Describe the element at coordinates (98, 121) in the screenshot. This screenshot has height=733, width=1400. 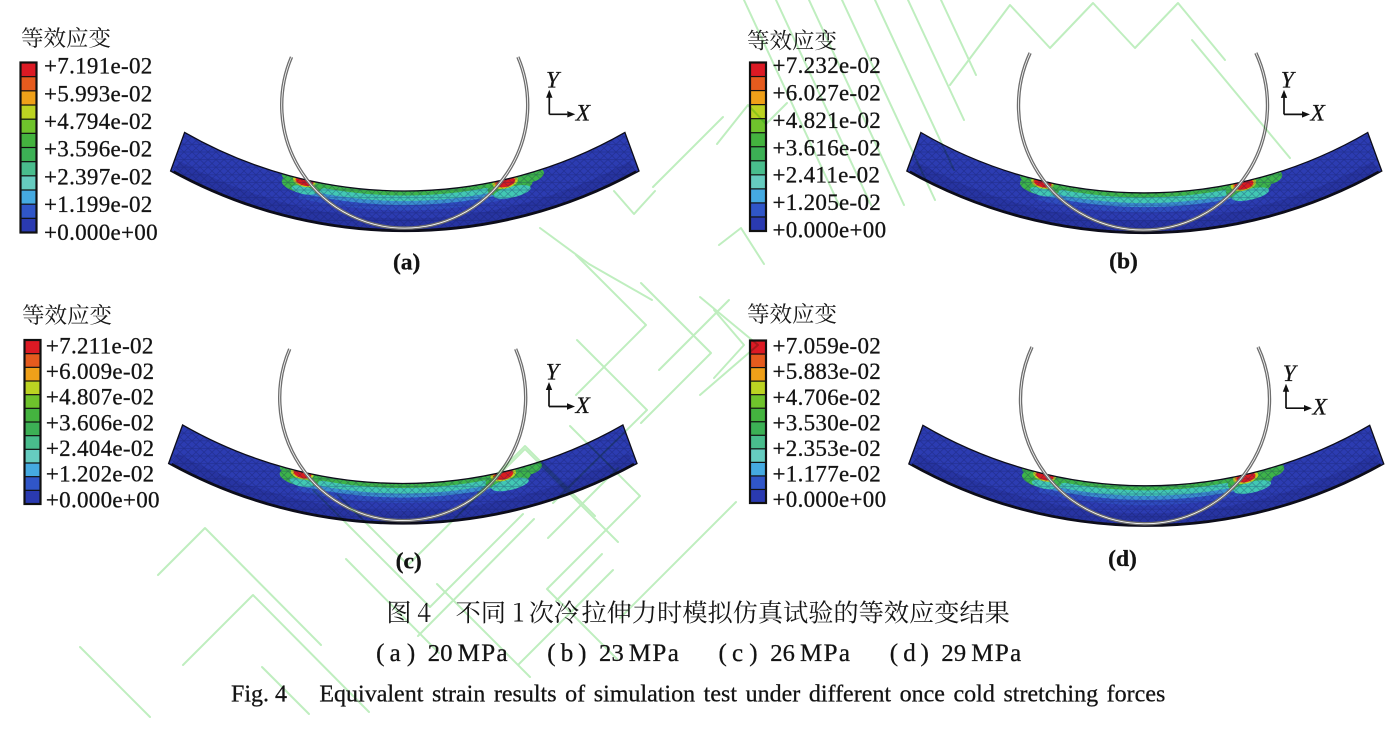
I see `svg-text: +4.794e-02` at that location.